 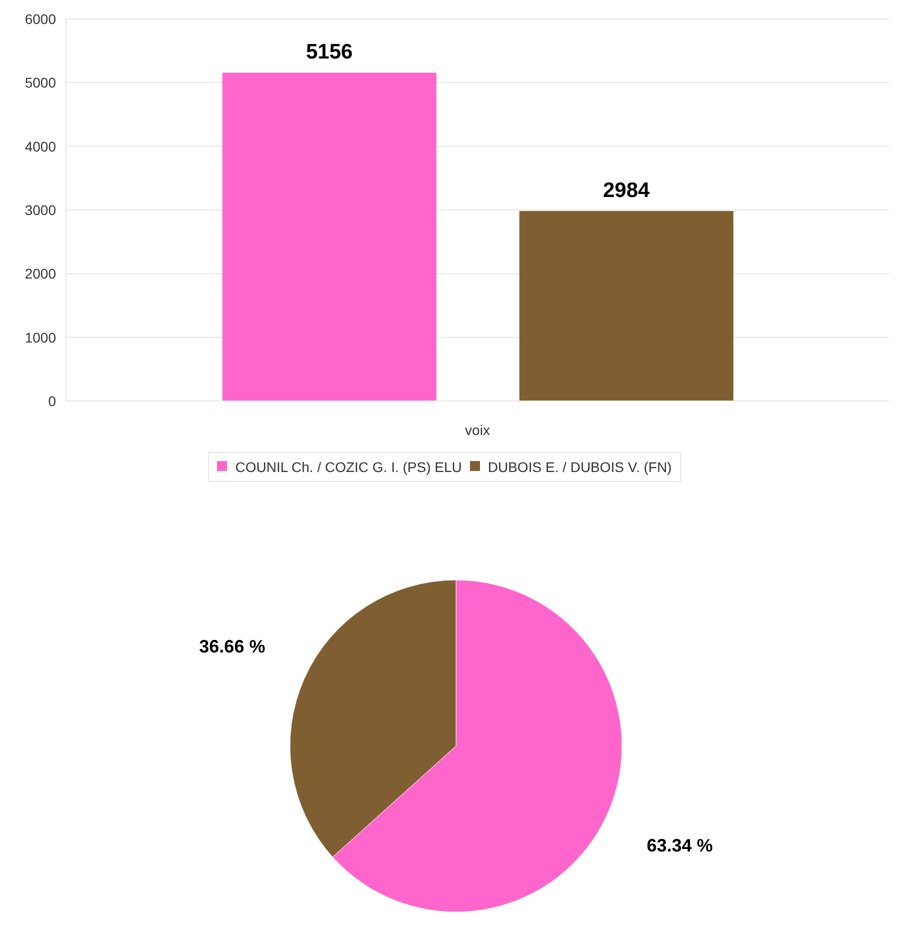 What do you see at coordinates (52, 400) in the screenshot?
I see `y-tick-label: 0` at bounding box center [52, 400].